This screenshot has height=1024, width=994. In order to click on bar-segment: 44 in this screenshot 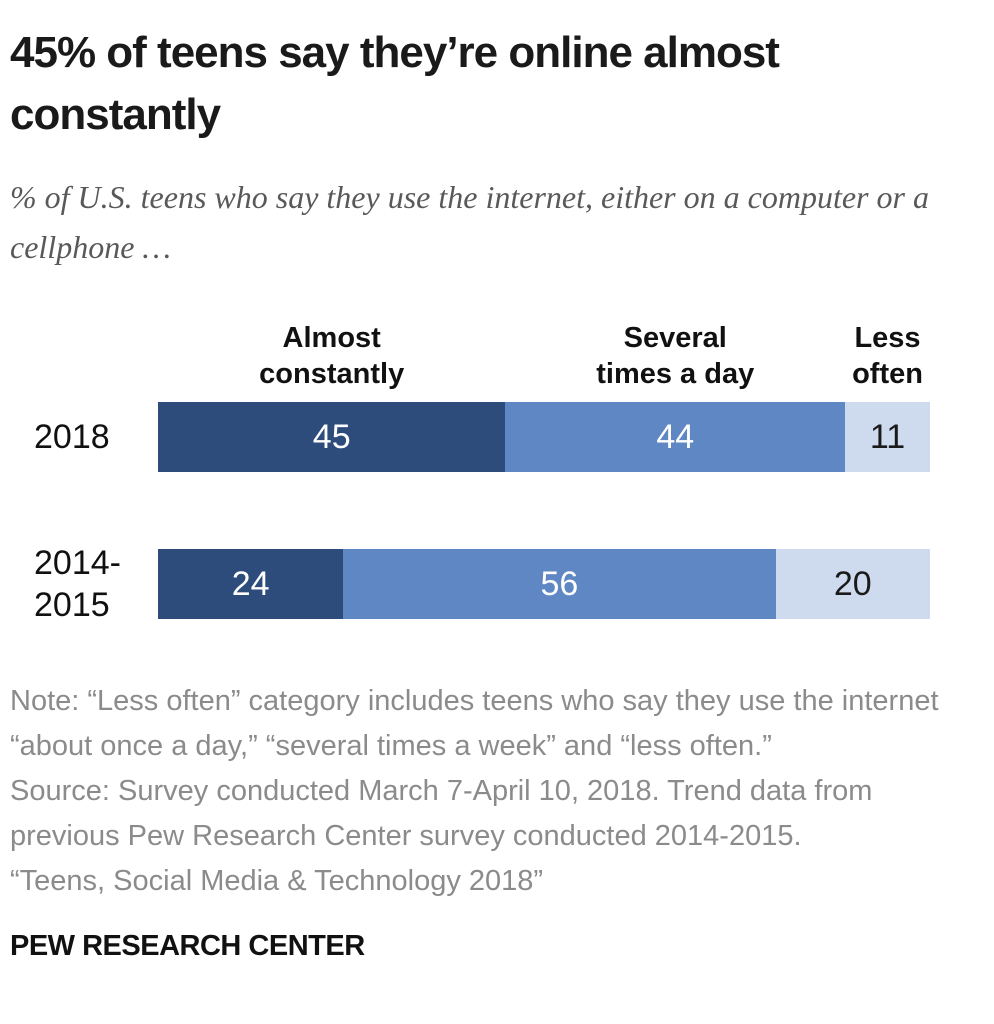, I will do `click(675, 437)`.